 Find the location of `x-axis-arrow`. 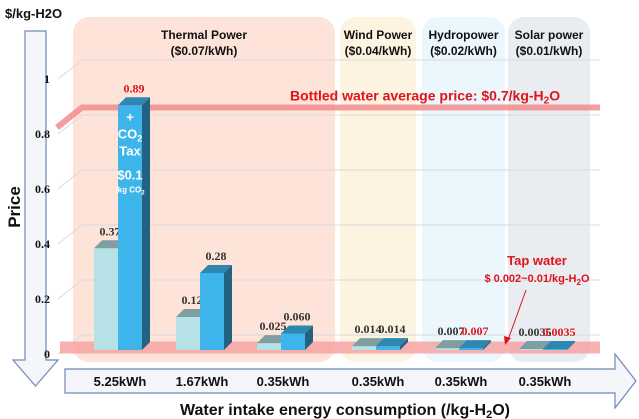

x-axis-arrow is located at coordinates (350, 381).